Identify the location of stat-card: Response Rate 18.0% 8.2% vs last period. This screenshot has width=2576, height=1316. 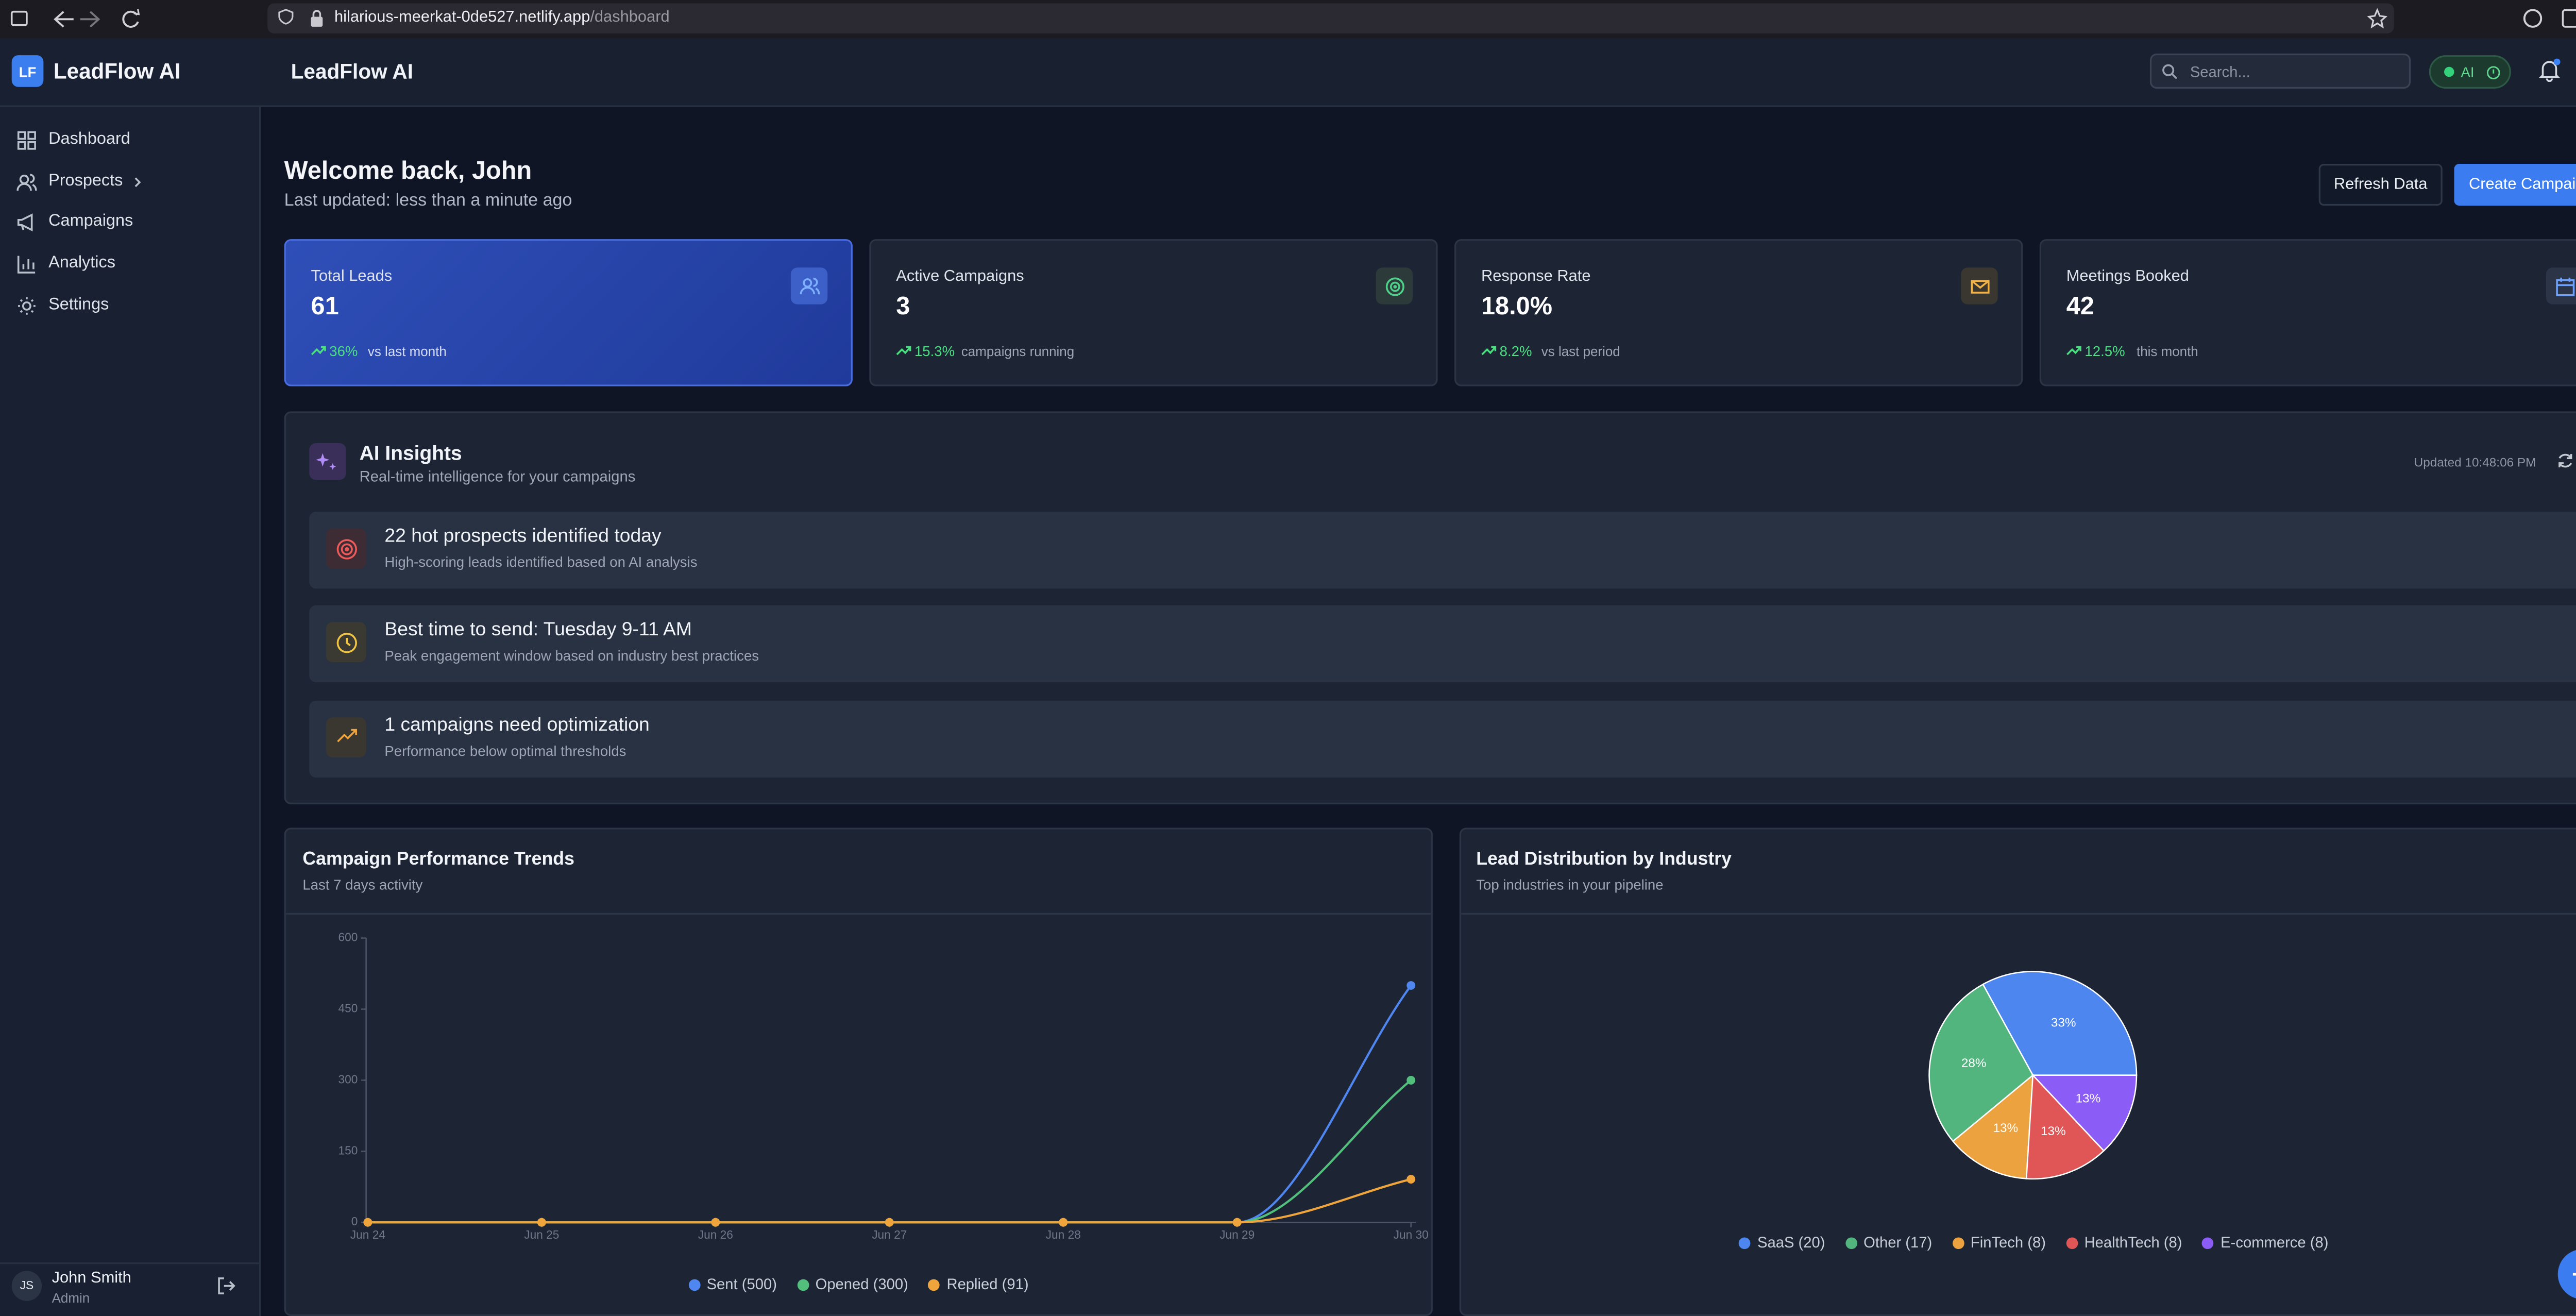
(1738, 312).